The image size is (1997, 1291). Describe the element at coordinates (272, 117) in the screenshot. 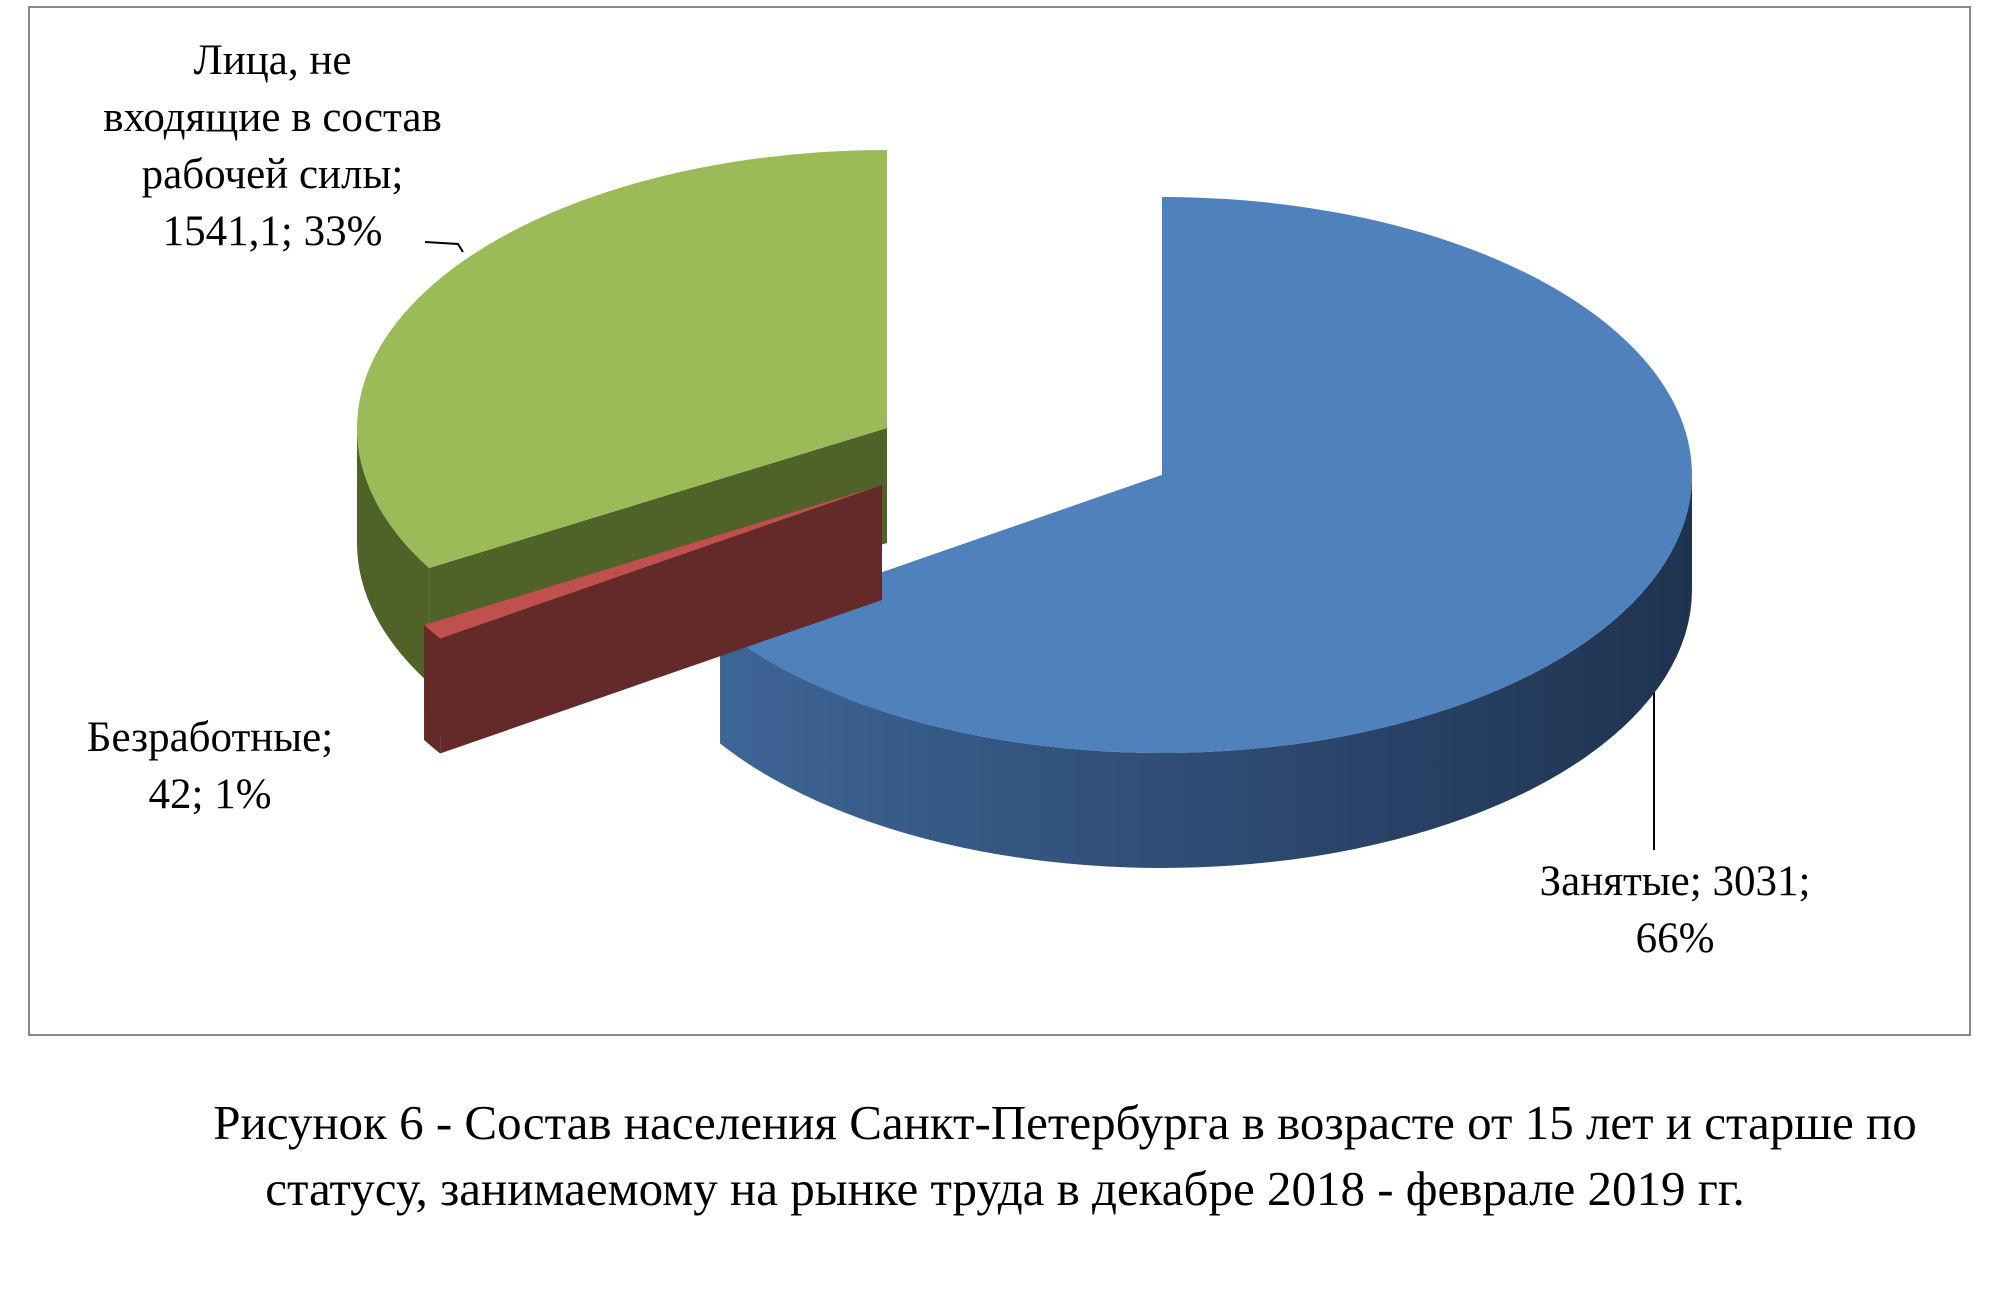

I see `label-name: Лица, не входящие в состав рабочей силы` at that location.